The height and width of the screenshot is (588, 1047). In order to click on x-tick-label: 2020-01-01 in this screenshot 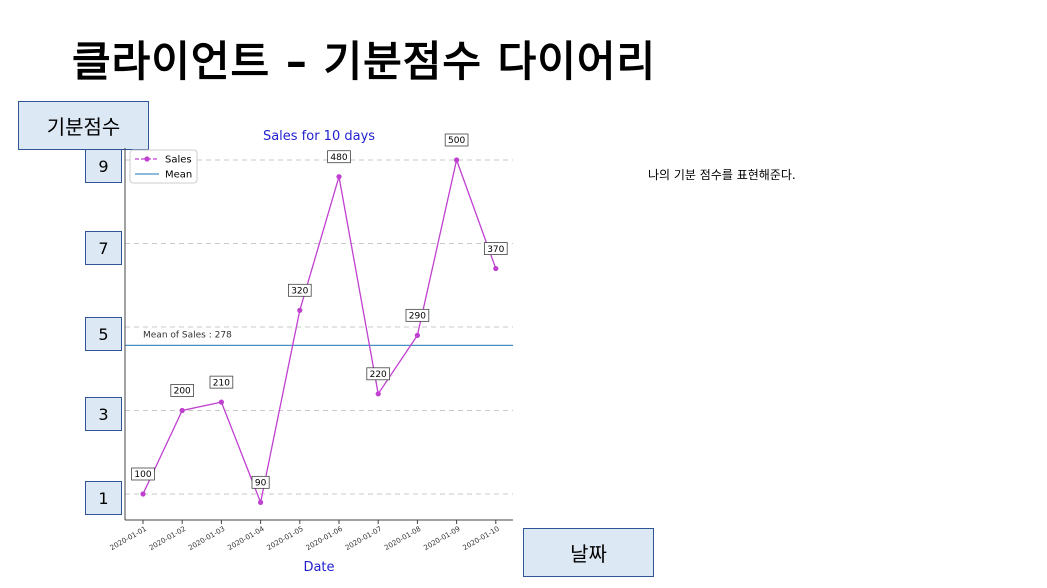, I will do `click(128, 538)`.